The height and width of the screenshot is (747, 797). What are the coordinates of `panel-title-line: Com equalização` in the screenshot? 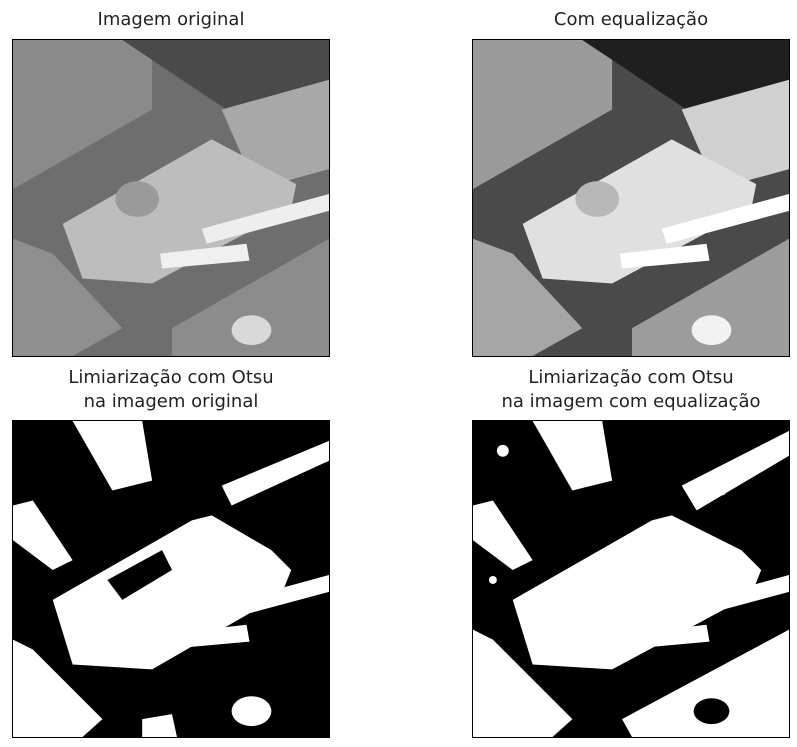 It's located at (631, 19).